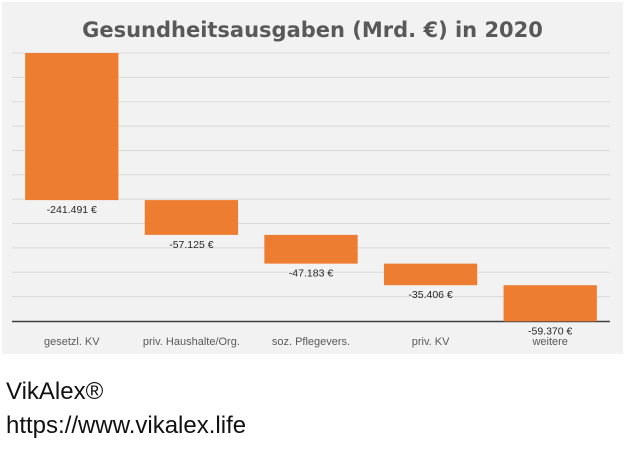 This screenshot has width=625, height=449. I want to click on chart-title: Gesundheitsausgaben (Mrd. €) in 2020, so click(312, 30).